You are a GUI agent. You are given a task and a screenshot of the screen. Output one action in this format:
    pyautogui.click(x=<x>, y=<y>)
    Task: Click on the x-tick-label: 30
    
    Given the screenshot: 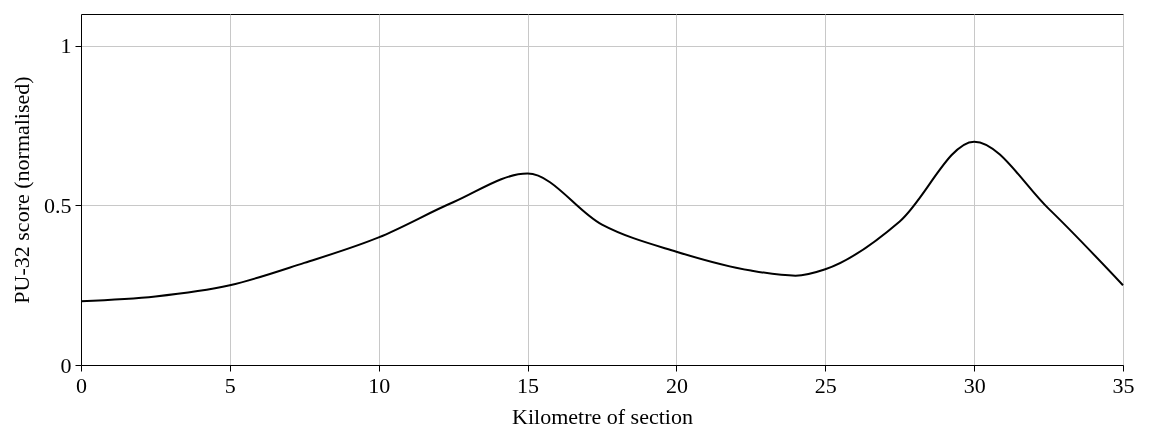 What is the action you would take?
    pyautogui.click(x=974, y=385)
    